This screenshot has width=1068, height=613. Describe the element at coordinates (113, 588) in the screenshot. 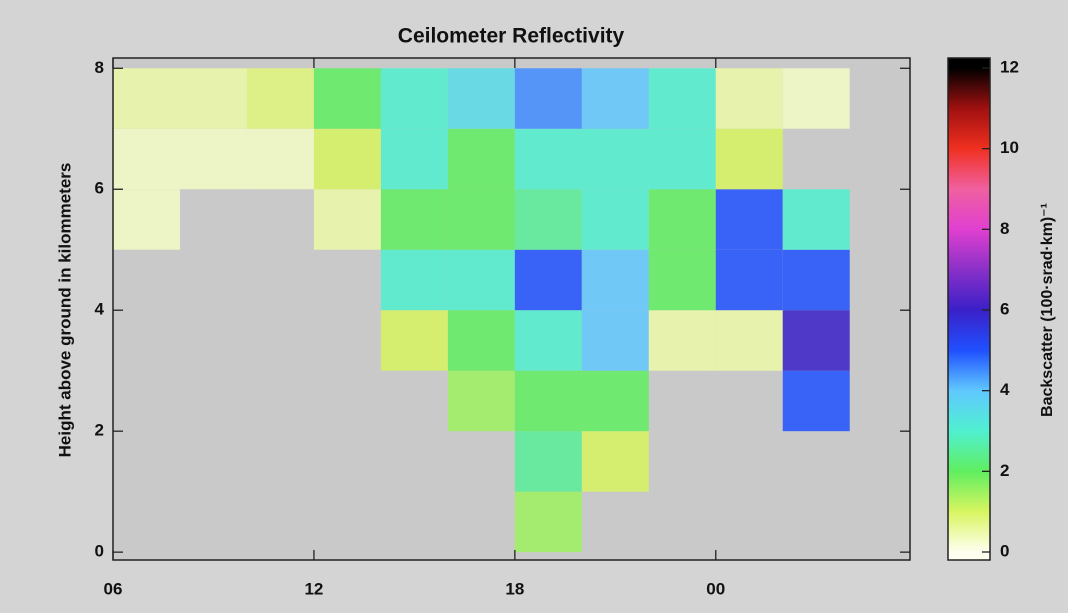

I see `x-tick-label: 06` at that location.